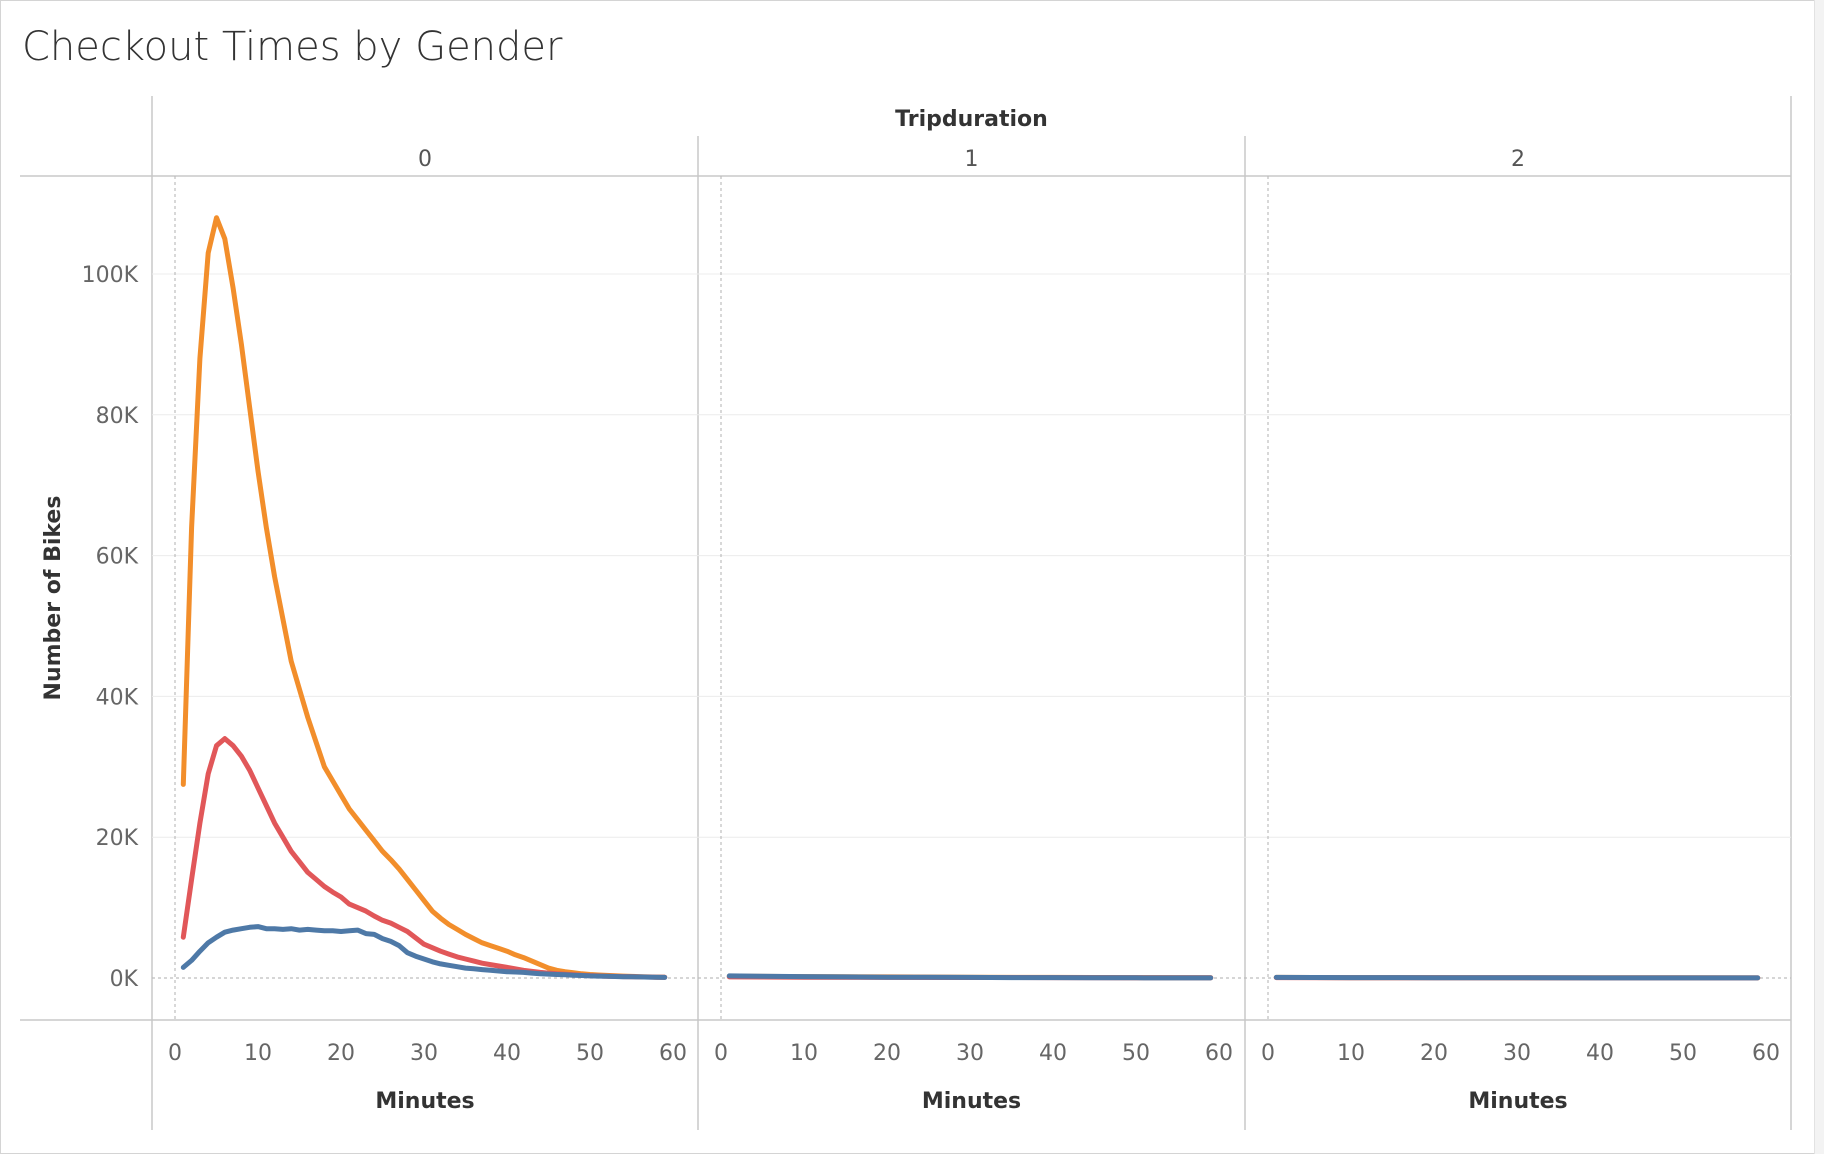 This screenshot has height=1154, width=1824. I want to click on y-tick-label: 0K, so click(124, 979).